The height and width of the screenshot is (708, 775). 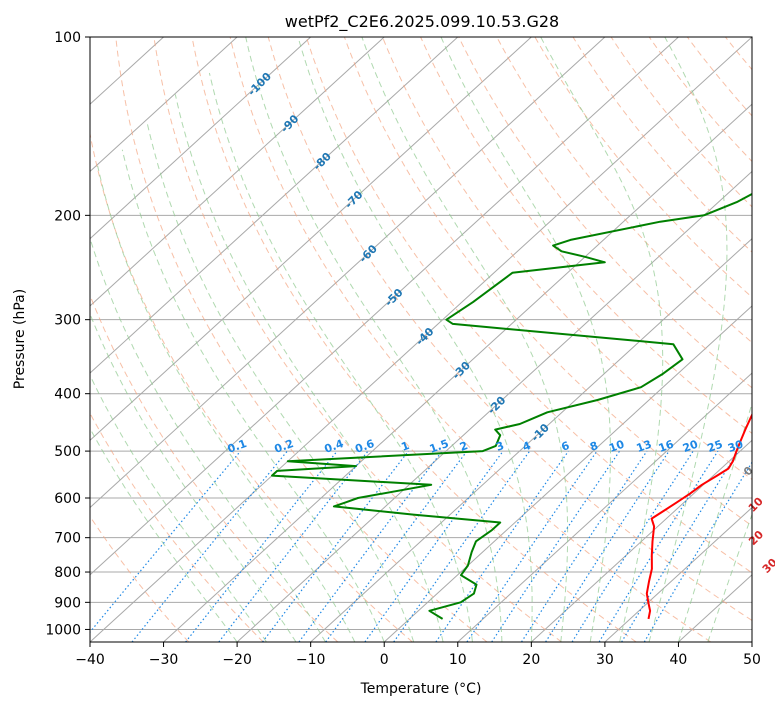 What do you see at coordinates (421, 689) in the screenshot?
I see `x-axis-label: Temperature (°C)` at bounding box center [421, 689].